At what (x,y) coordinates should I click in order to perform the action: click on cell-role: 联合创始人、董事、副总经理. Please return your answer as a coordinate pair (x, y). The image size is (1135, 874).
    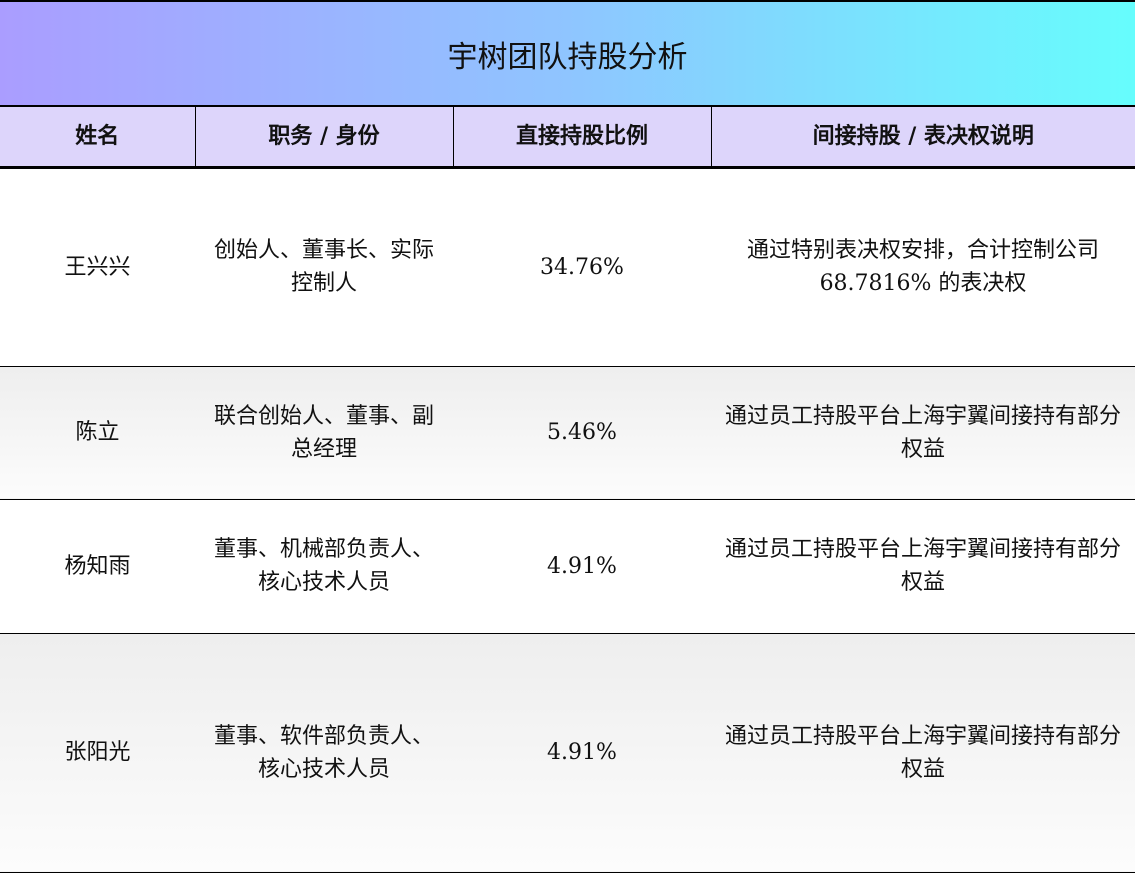
    Looking at the image, I should click on (324, 433).